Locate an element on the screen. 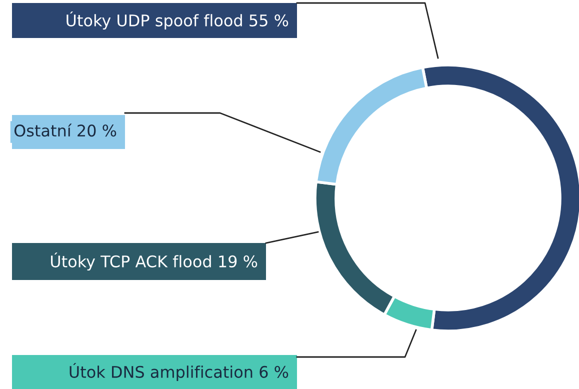 The width and height of the screenshot is (579, 389). slice-label: Ostatní 20 % is located at coordinates (65, 130).